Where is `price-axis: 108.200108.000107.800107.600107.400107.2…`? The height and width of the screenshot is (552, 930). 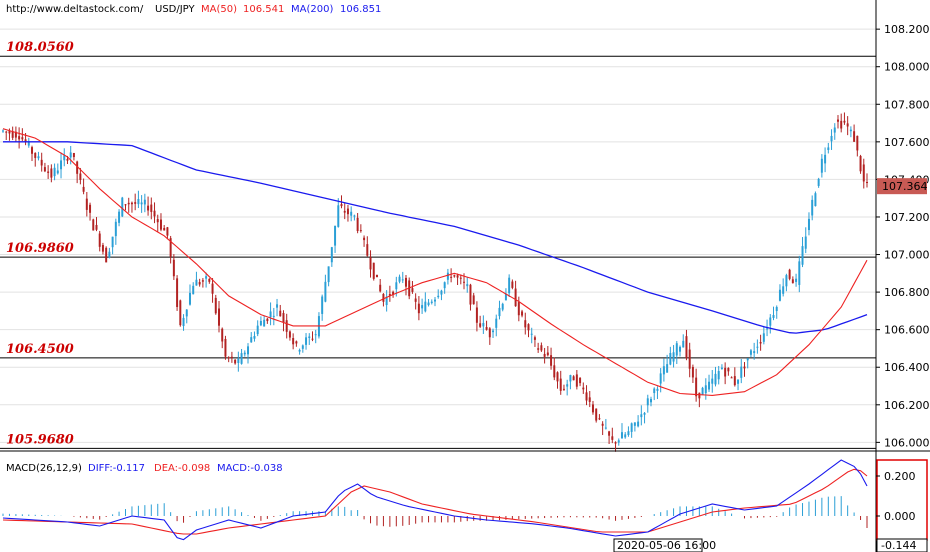
price-axis: 108.200108.000107.800107.600107.400107.2… is located at coordinates (902, 276).